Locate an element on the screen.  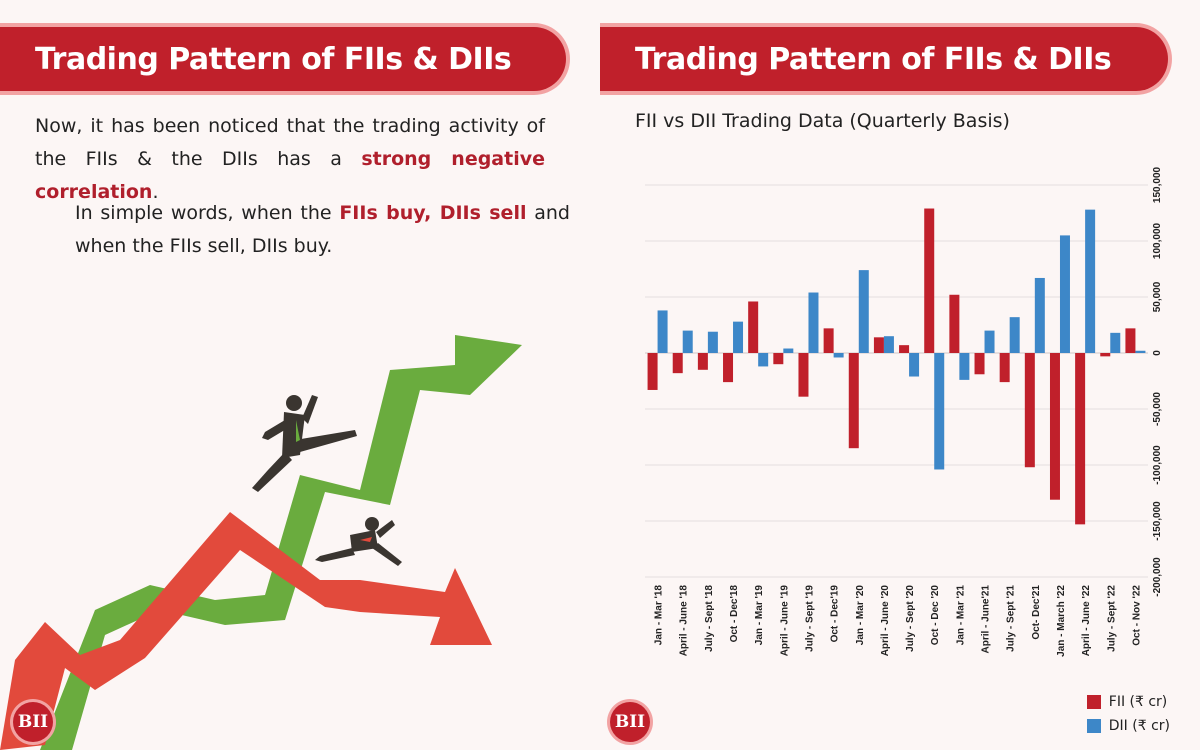
x-tick-label: Oct - Nov '22 is located at coordinates (1136, 615).